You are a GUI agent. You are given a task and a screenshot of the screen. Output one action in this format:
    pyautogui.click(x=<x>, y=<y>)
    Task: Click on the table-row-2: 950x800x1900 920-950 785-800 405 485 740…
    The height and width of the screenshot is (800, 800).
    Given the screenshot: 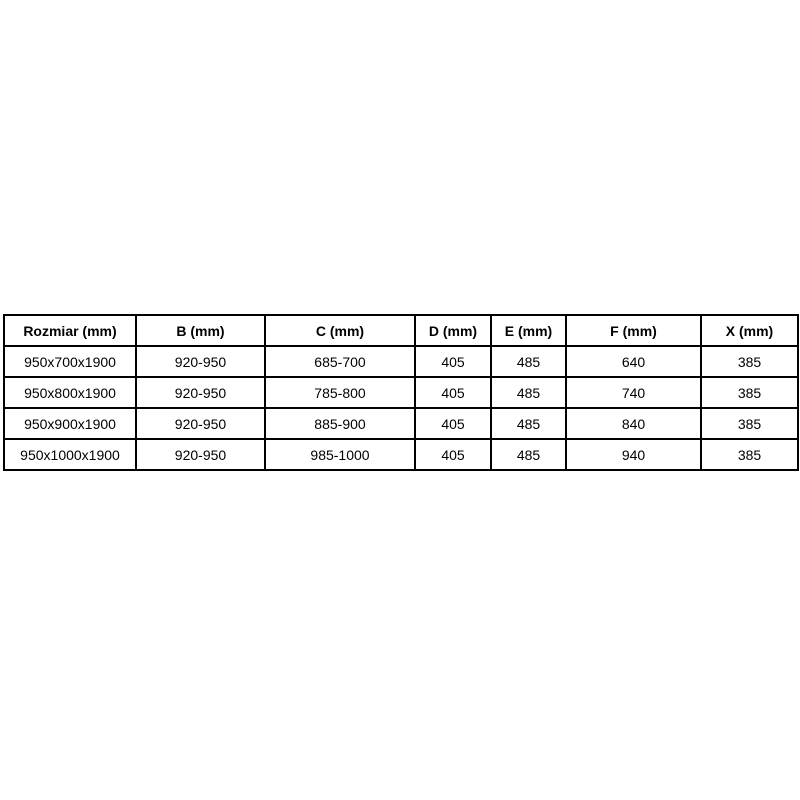 What is the action you would take?
    pyautogui.click(x=401, y=392)
    